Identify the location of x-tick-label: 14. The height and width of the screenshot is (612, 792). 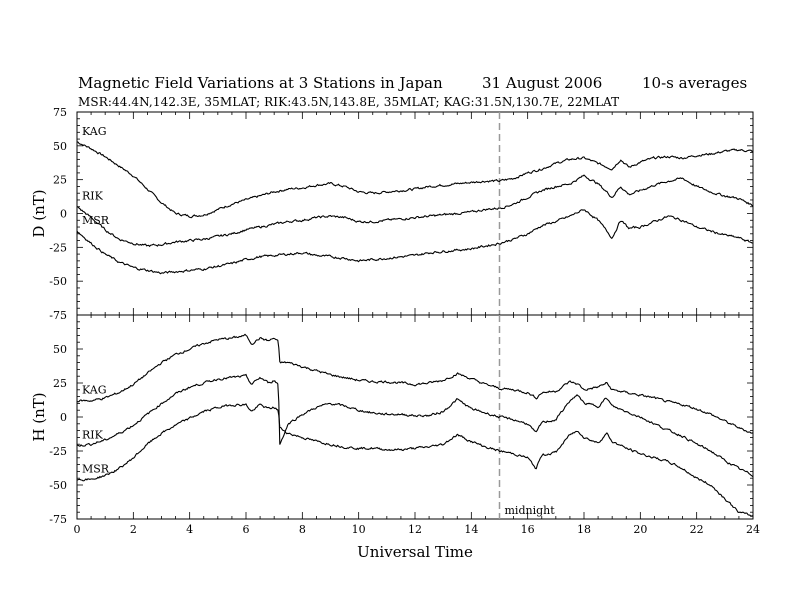
(471, 529).